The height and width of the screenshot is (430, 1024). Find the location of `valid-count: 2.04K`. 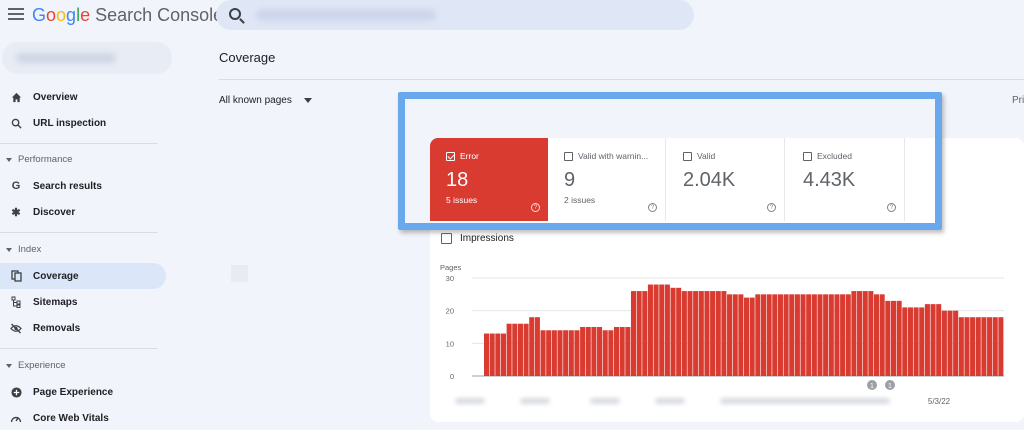

valid-count: 2.04K is located at coordinates (709, 180).